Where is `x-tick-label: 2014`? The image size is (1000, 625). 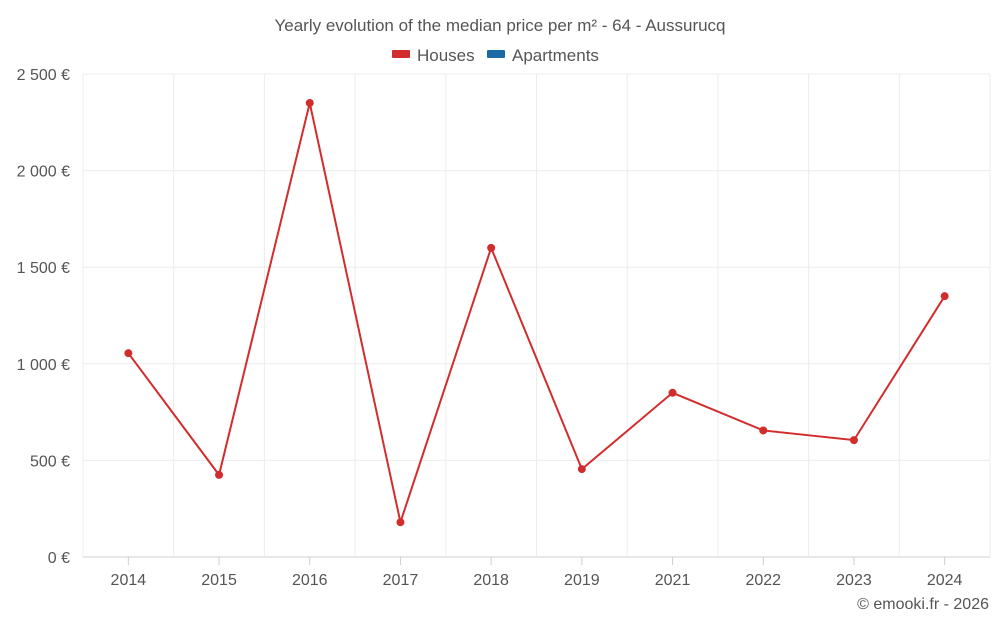 x-tick-label: 2014 is located at coordinates (129, 580).